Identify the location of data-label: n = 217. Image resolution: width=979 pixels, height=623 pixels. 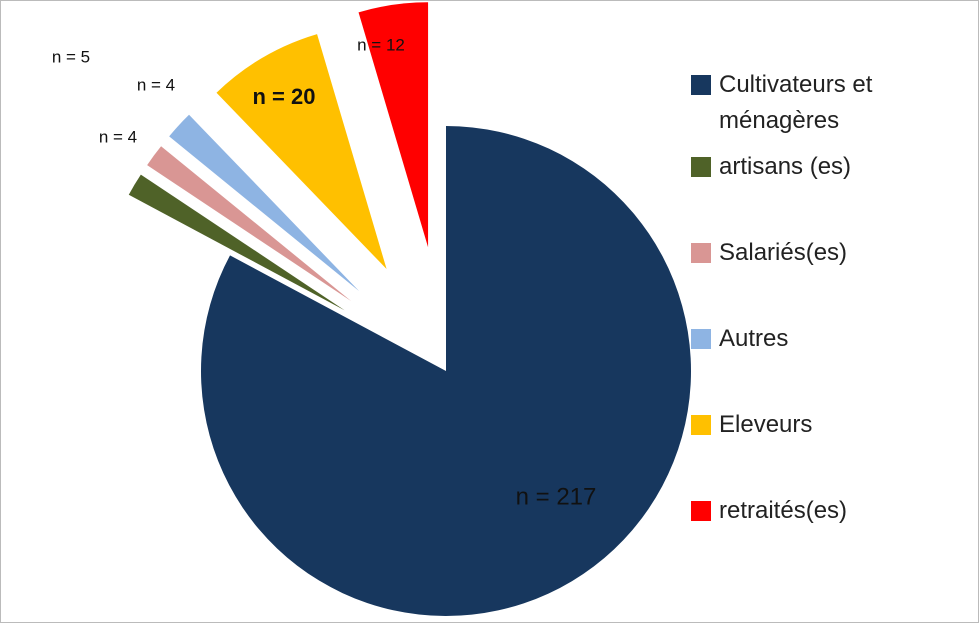
(556, 496).